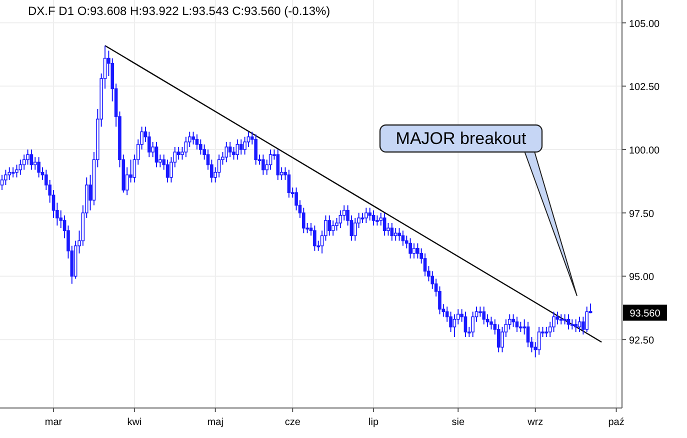  I want to click on x-tick-label: maj, so click(215, 422).